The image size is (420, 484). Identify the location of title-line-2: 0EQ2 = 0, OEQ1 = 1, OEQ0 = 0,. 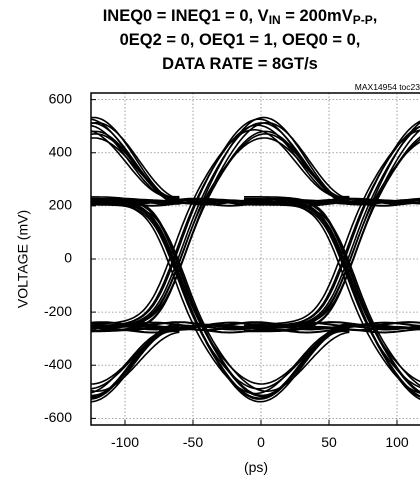
(240, 40).